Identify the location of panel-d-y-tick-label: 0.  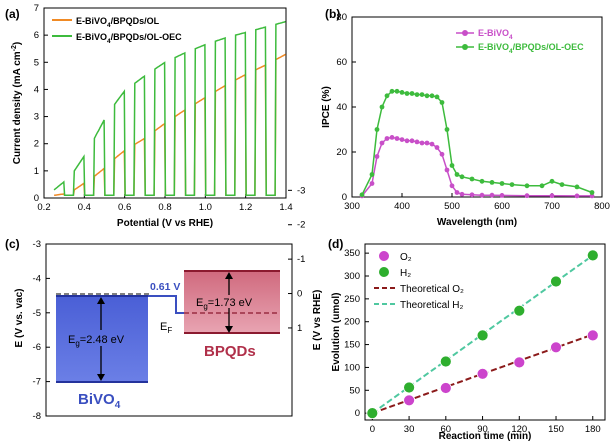
(357, 413).